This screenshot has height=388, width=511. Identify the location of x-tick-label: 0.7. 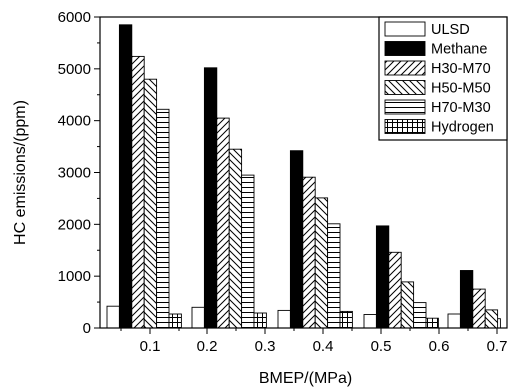
(497, 346).